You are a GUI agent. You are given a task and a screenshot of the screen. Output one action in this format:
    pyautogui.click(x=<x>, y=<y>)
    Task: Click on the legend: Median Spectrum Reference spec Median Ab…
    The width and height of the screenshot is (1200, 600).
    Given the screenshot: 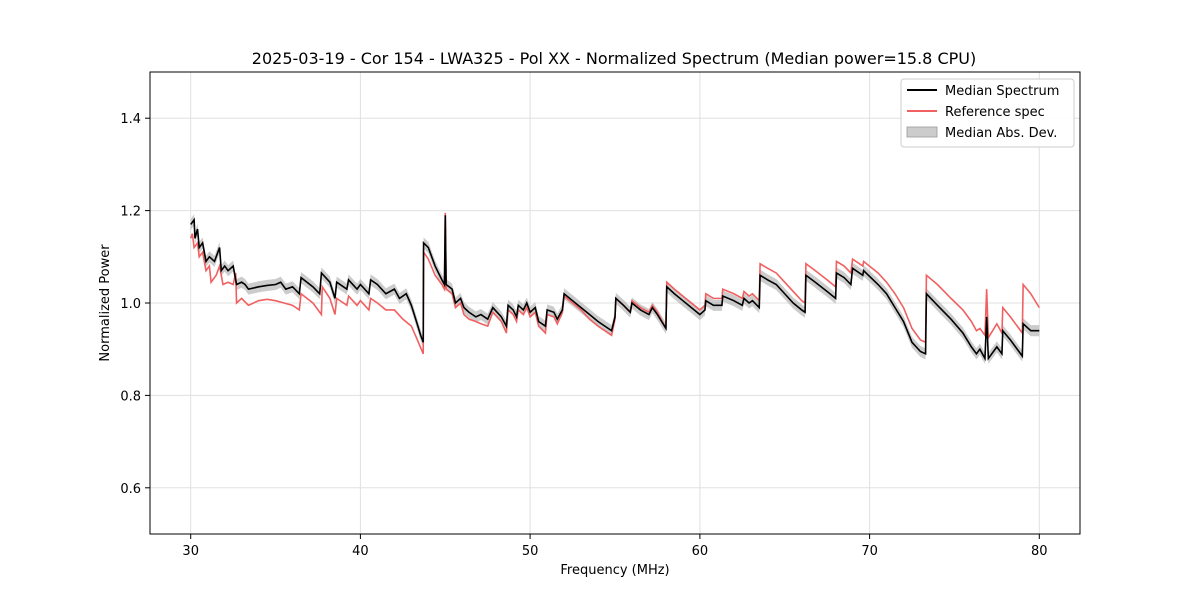 What is the action you would take?
    pyautogui.click(x=987, y=113)
    